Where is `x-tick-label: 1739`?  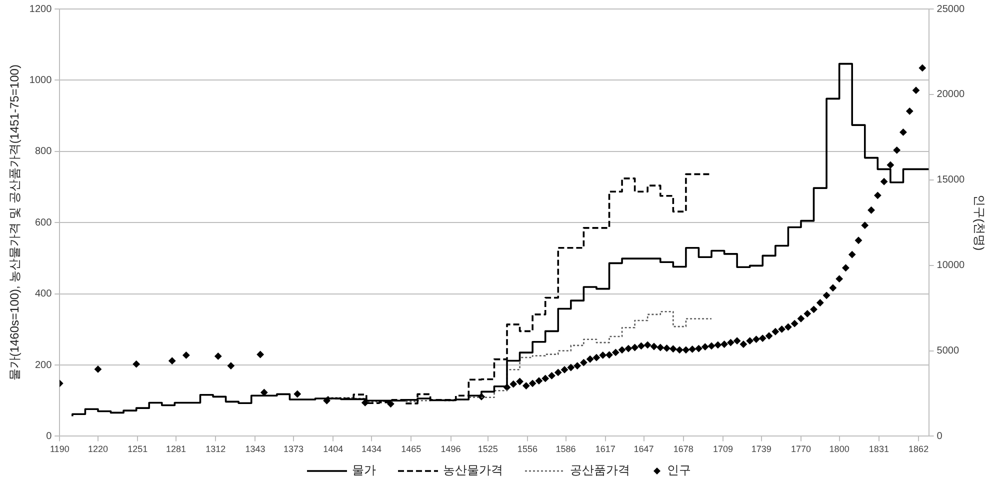 x-tick-label: 1739 is located at coordinates (761, 449).